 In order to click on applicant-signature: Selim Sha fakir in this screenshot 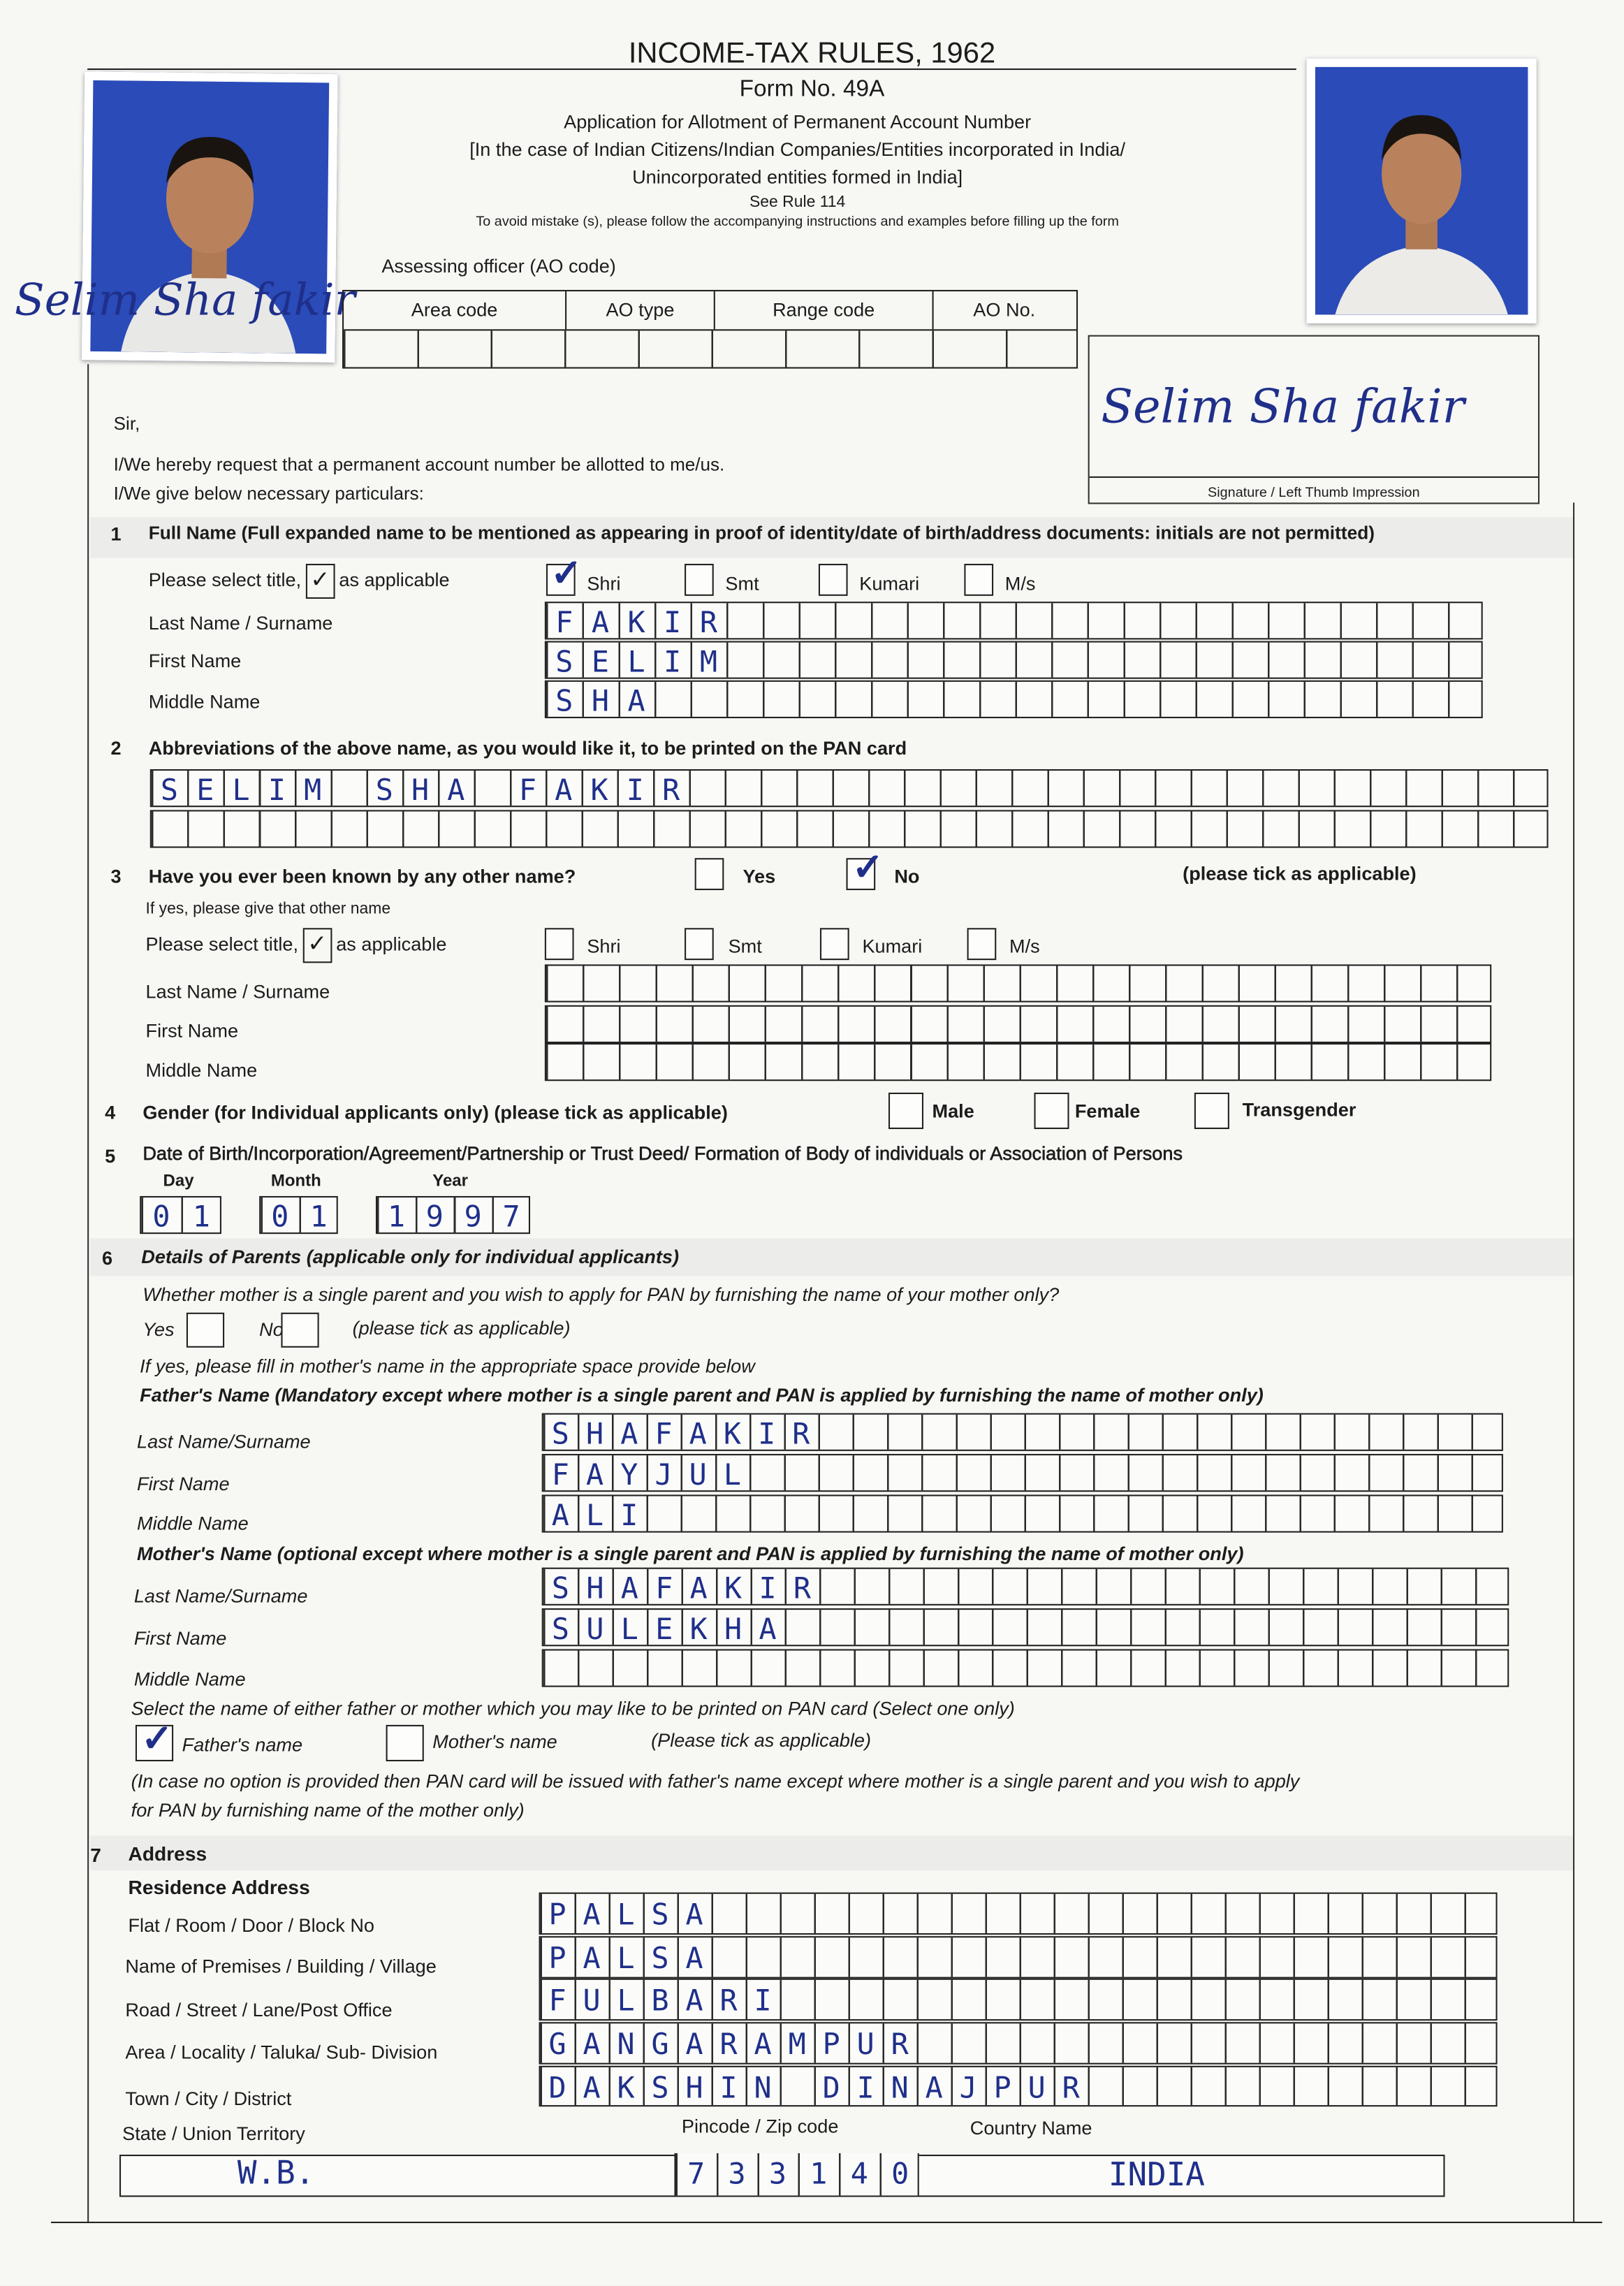, I will do `click(1283, 407)`.